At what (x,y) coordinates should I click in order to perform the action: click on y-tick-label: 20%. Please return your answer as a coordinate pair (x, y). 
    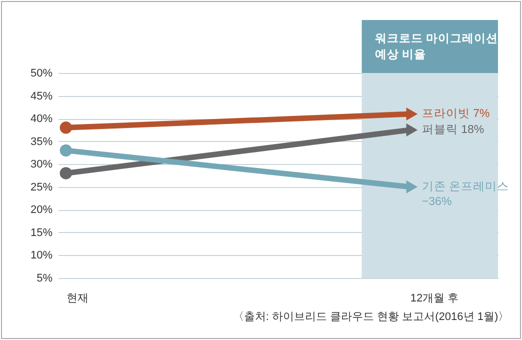
    Looking at the image, I should click on (41, 210).